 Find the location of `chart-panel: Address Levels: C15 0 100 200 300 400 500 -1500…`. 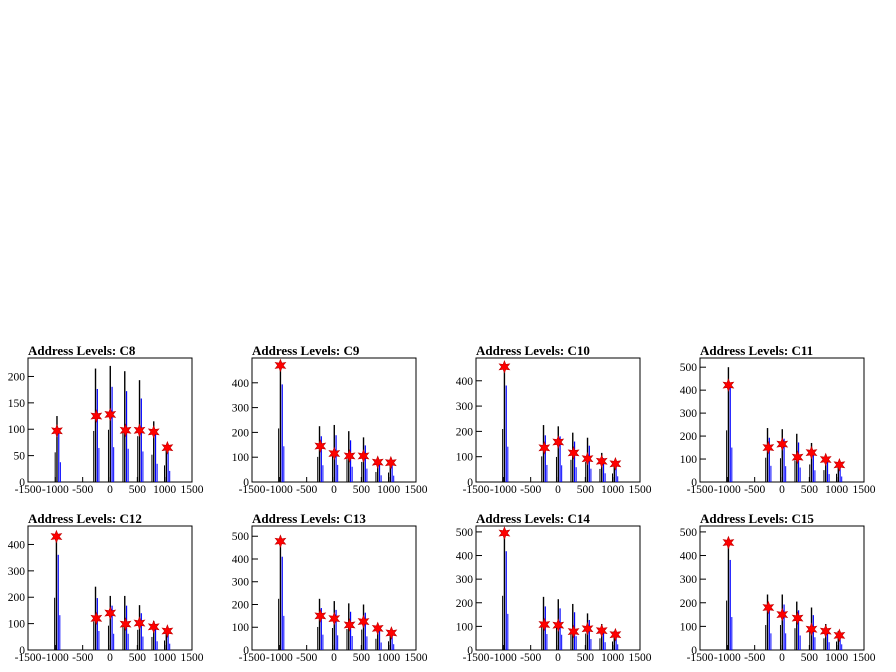

chart-panel: Address Levels: C15 0 100 200 300 400 500 -1500… is located at coordinates (778, 587).